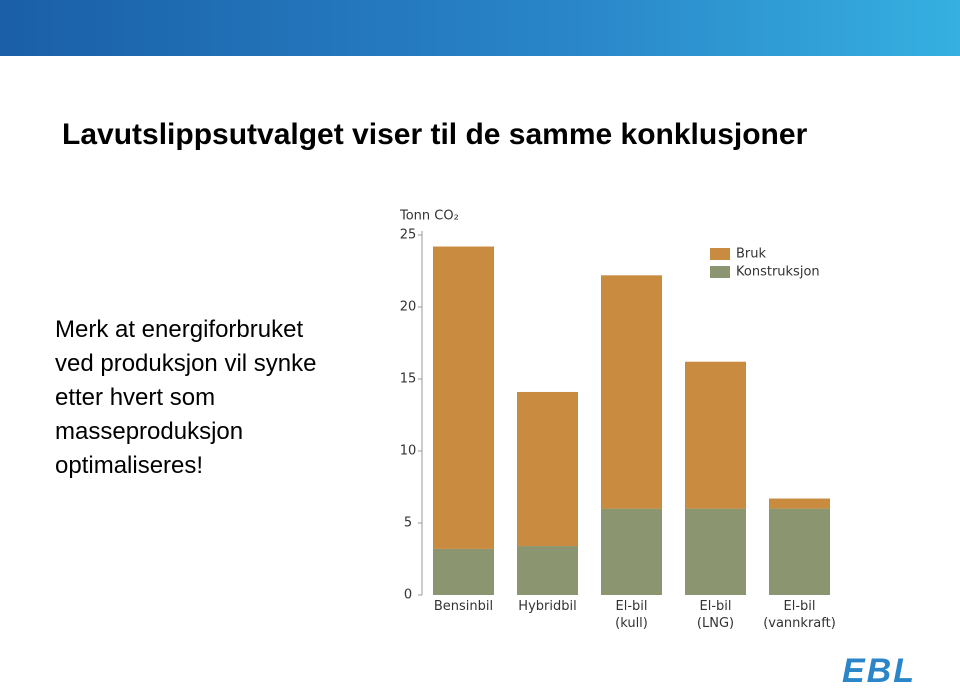  What do you see at coordinates (135, 397) in the screenshot?
I see `body-line: etter hvert som` at bounding box center [135, 397].